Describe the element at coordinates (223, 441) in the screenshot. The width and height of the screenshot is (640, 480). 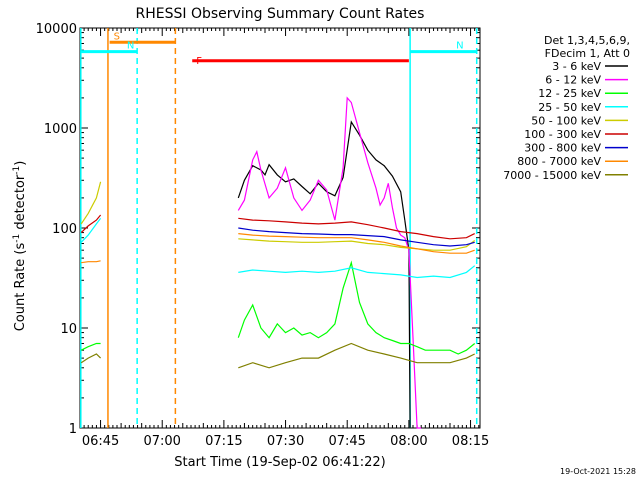
I see `x-tick-label: 07:15` at that location.